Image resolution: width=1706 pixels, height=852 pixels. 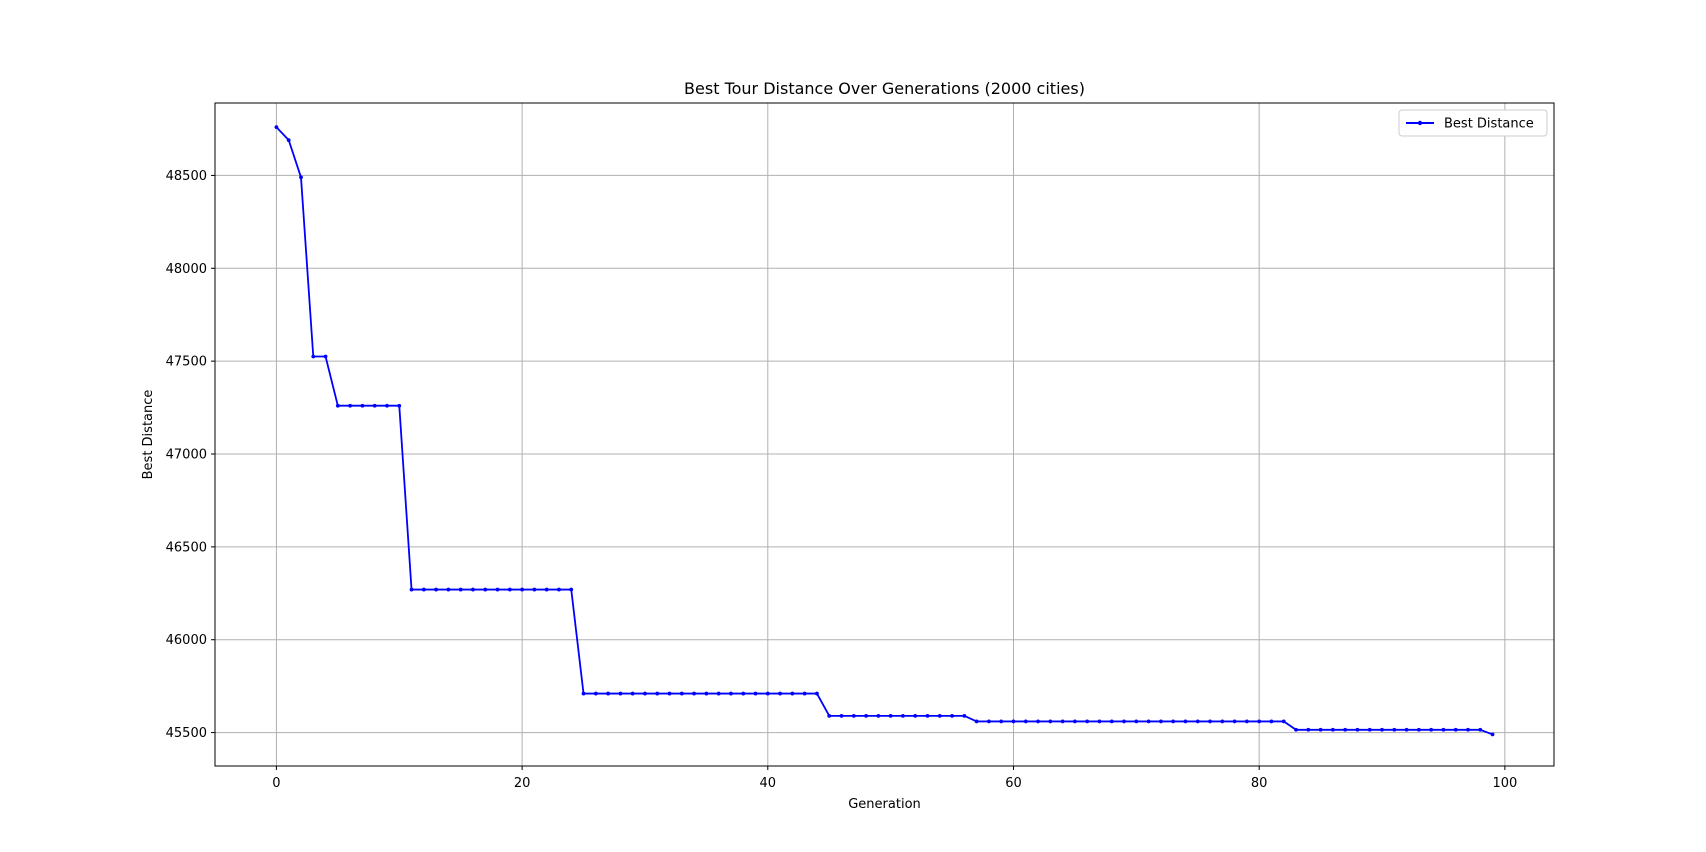 I want to click on legend-box, so click(x=1473, y=123).